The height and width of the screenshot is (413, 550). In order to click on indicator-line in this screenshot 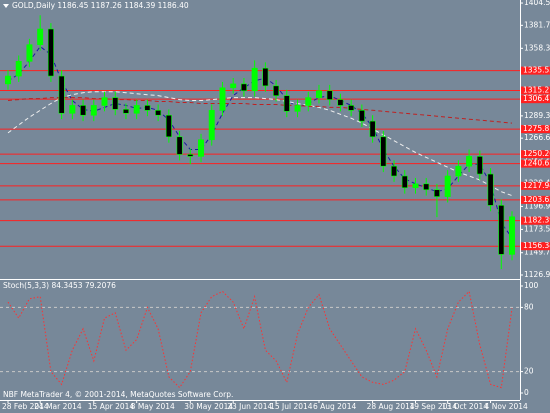, I will do `click(260, 110)`.